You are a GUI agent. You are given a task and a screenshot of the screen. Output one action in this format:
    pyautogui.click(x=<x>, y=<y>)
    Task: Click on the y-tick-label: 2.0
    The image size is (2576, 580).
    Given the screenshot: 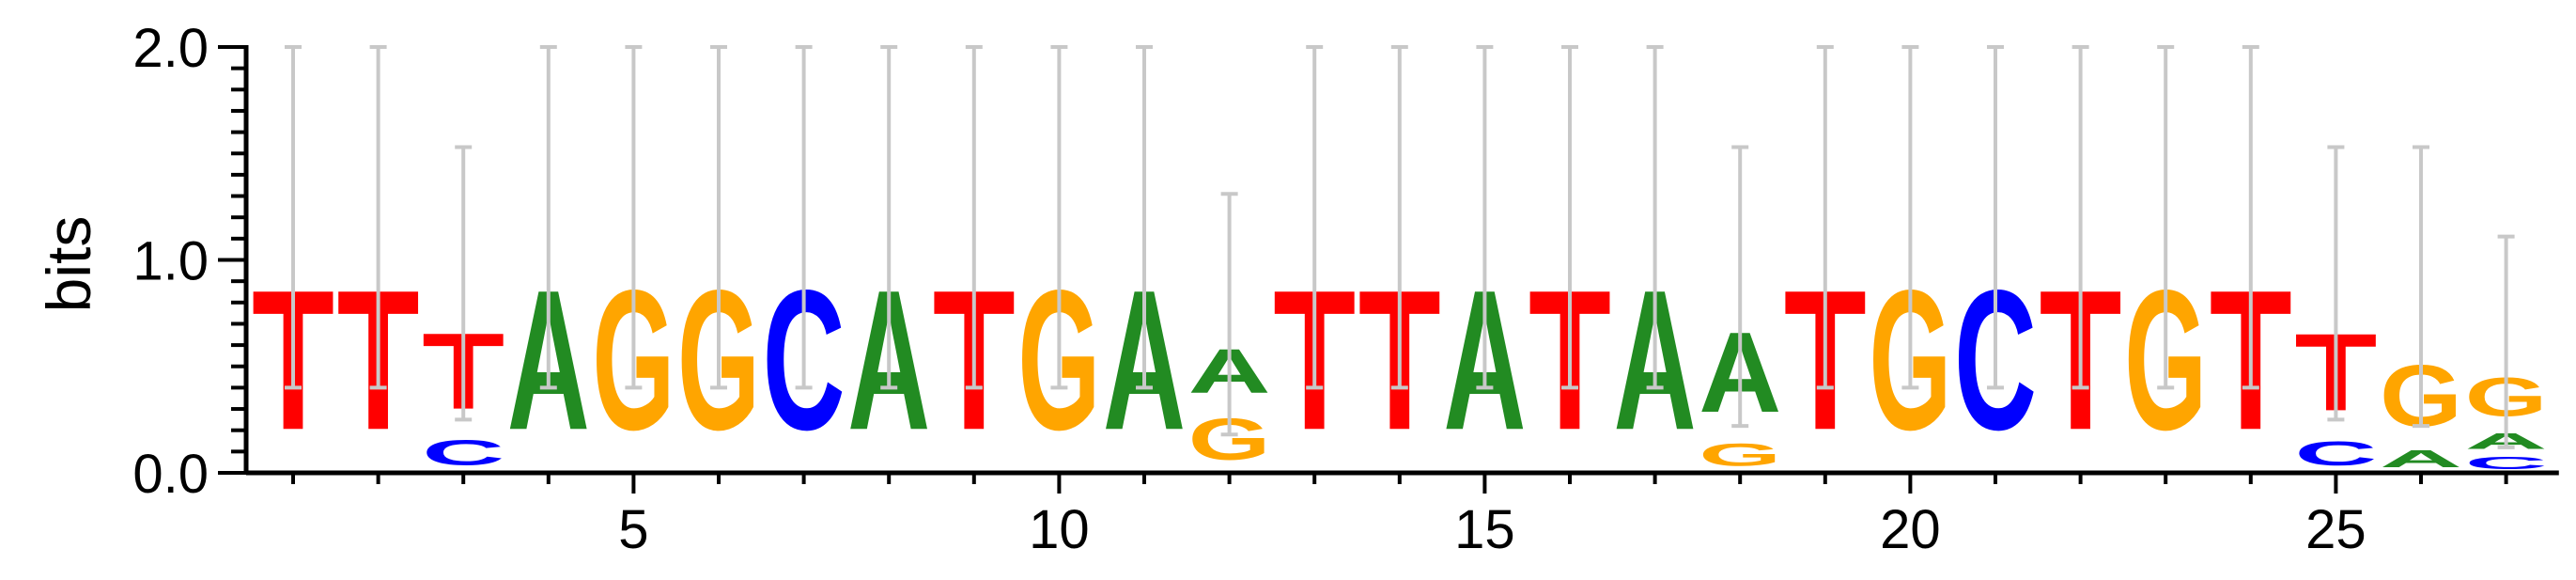 What is the action you would take?
    pyautogui.click(x=170, y=48)
    